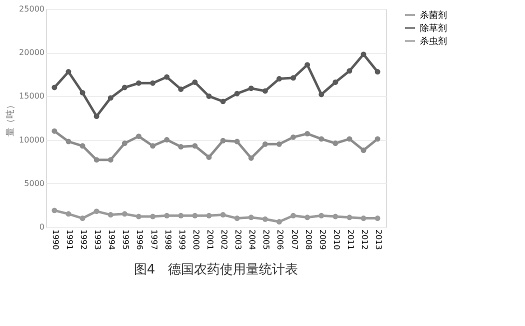 This screenshot has height=326, width=525. What do you see at coordinates (31, 9) in the screenshot?
I see `y-tick-label: 25000` at bounding box center [31, 9].